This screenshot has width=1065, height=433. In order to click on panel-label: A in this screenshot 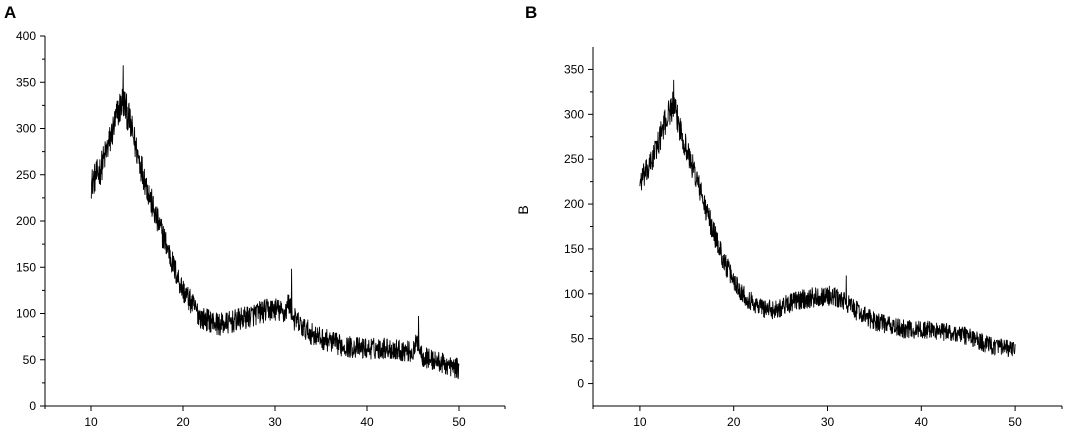, I will do `click(10, 12)`.